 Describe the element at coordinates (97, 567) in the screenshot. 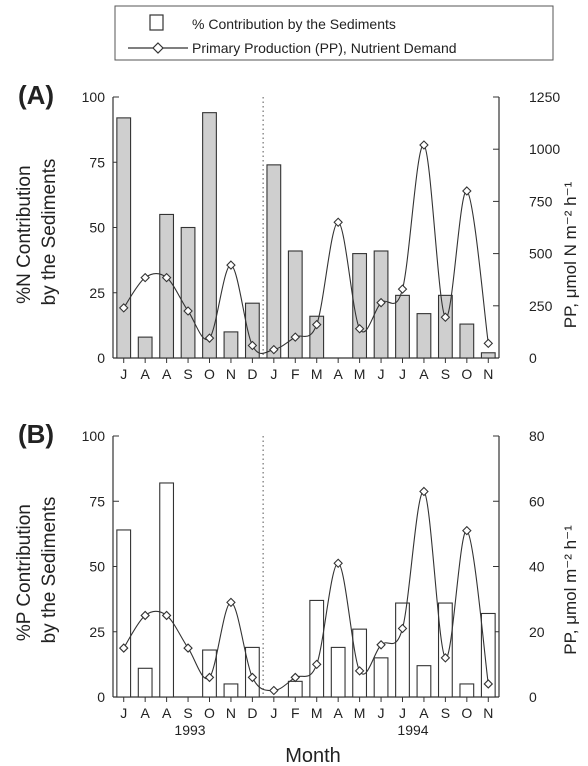

I see `panel-b-ytick-label: 50` at that location.